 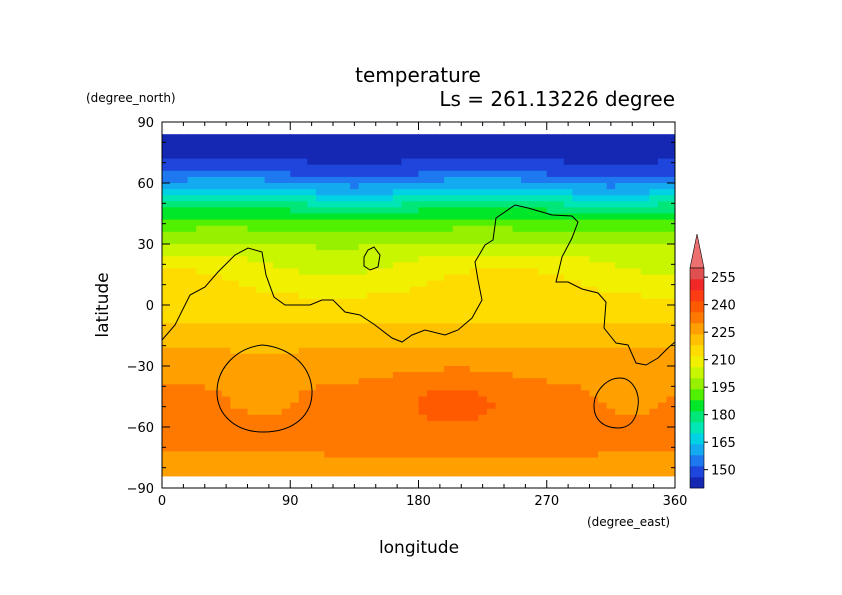 What do you see at coordinates (697, 307) in the screenshot?
I see `colorbar-segment` at bounding box center [697, 307].